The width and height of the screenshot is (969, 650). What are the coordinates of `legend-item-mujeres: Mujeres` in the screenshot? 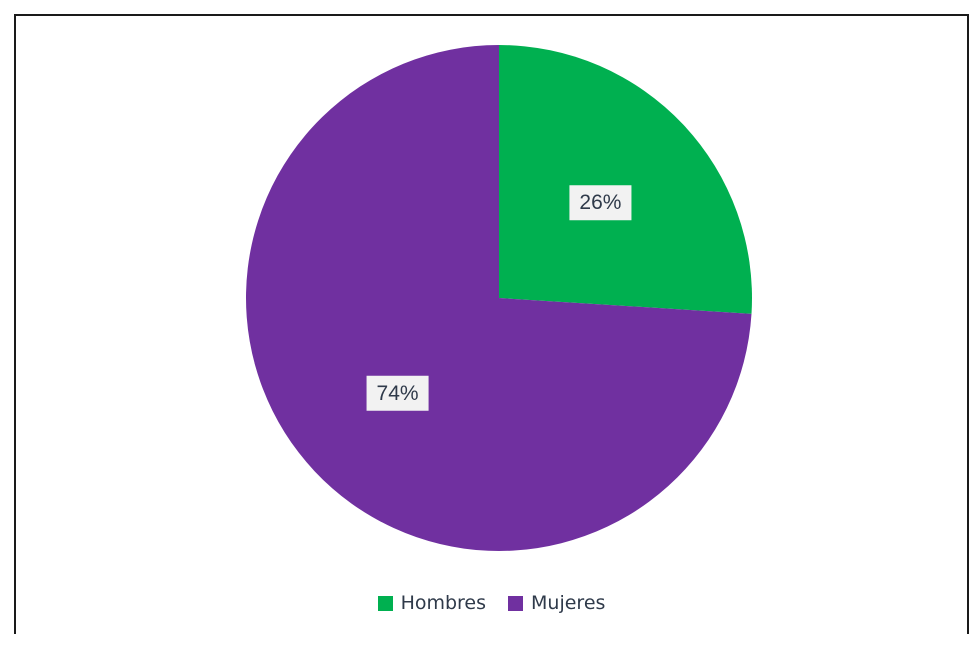 It's located at (556, 603).